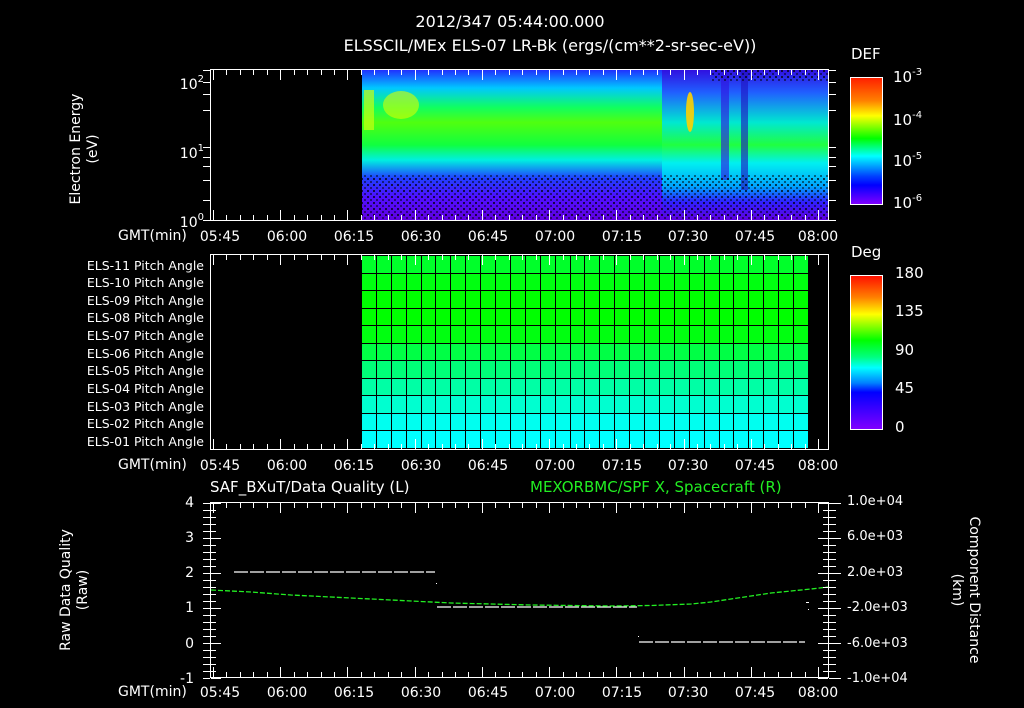 Image resolution: width=1024 pixels, height=708 pixels. Describe the element at coordinates (187, 679) in the screenshot. I see `quality-ytick: -1` at that location.